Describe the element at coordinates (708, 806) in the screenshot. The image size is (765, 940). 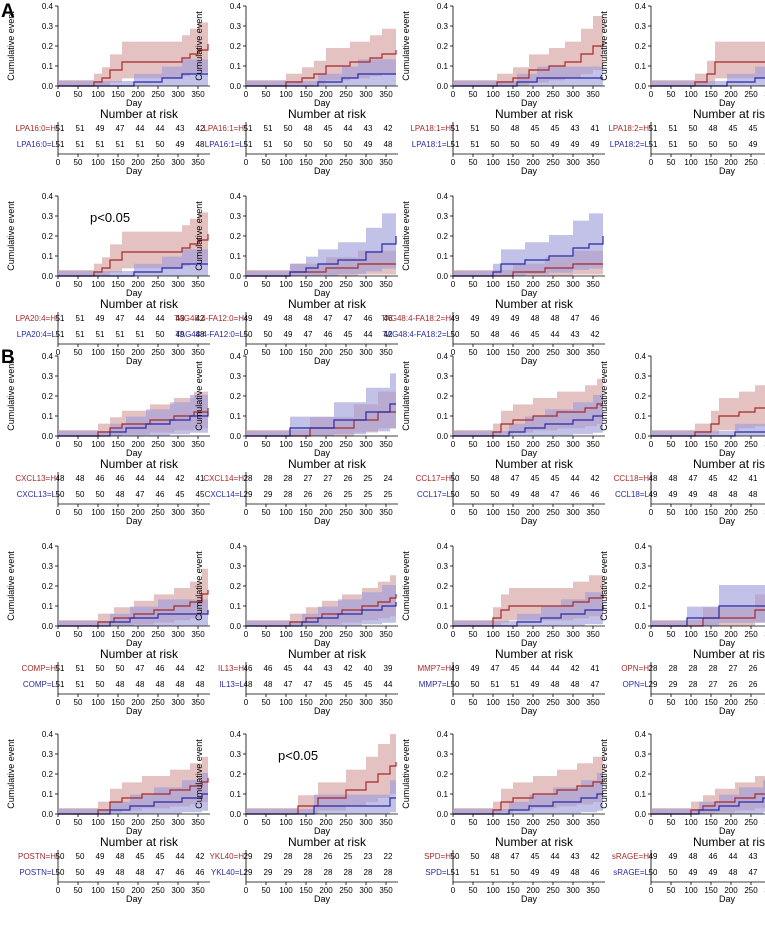
I see `low-curve` at that location.